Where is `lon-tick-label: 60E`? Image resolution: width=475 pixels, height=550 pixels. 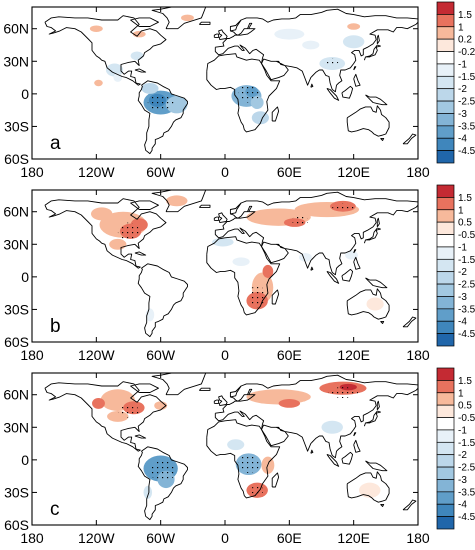 lon-tick-label: 60E is located at coordinates (289, 538).